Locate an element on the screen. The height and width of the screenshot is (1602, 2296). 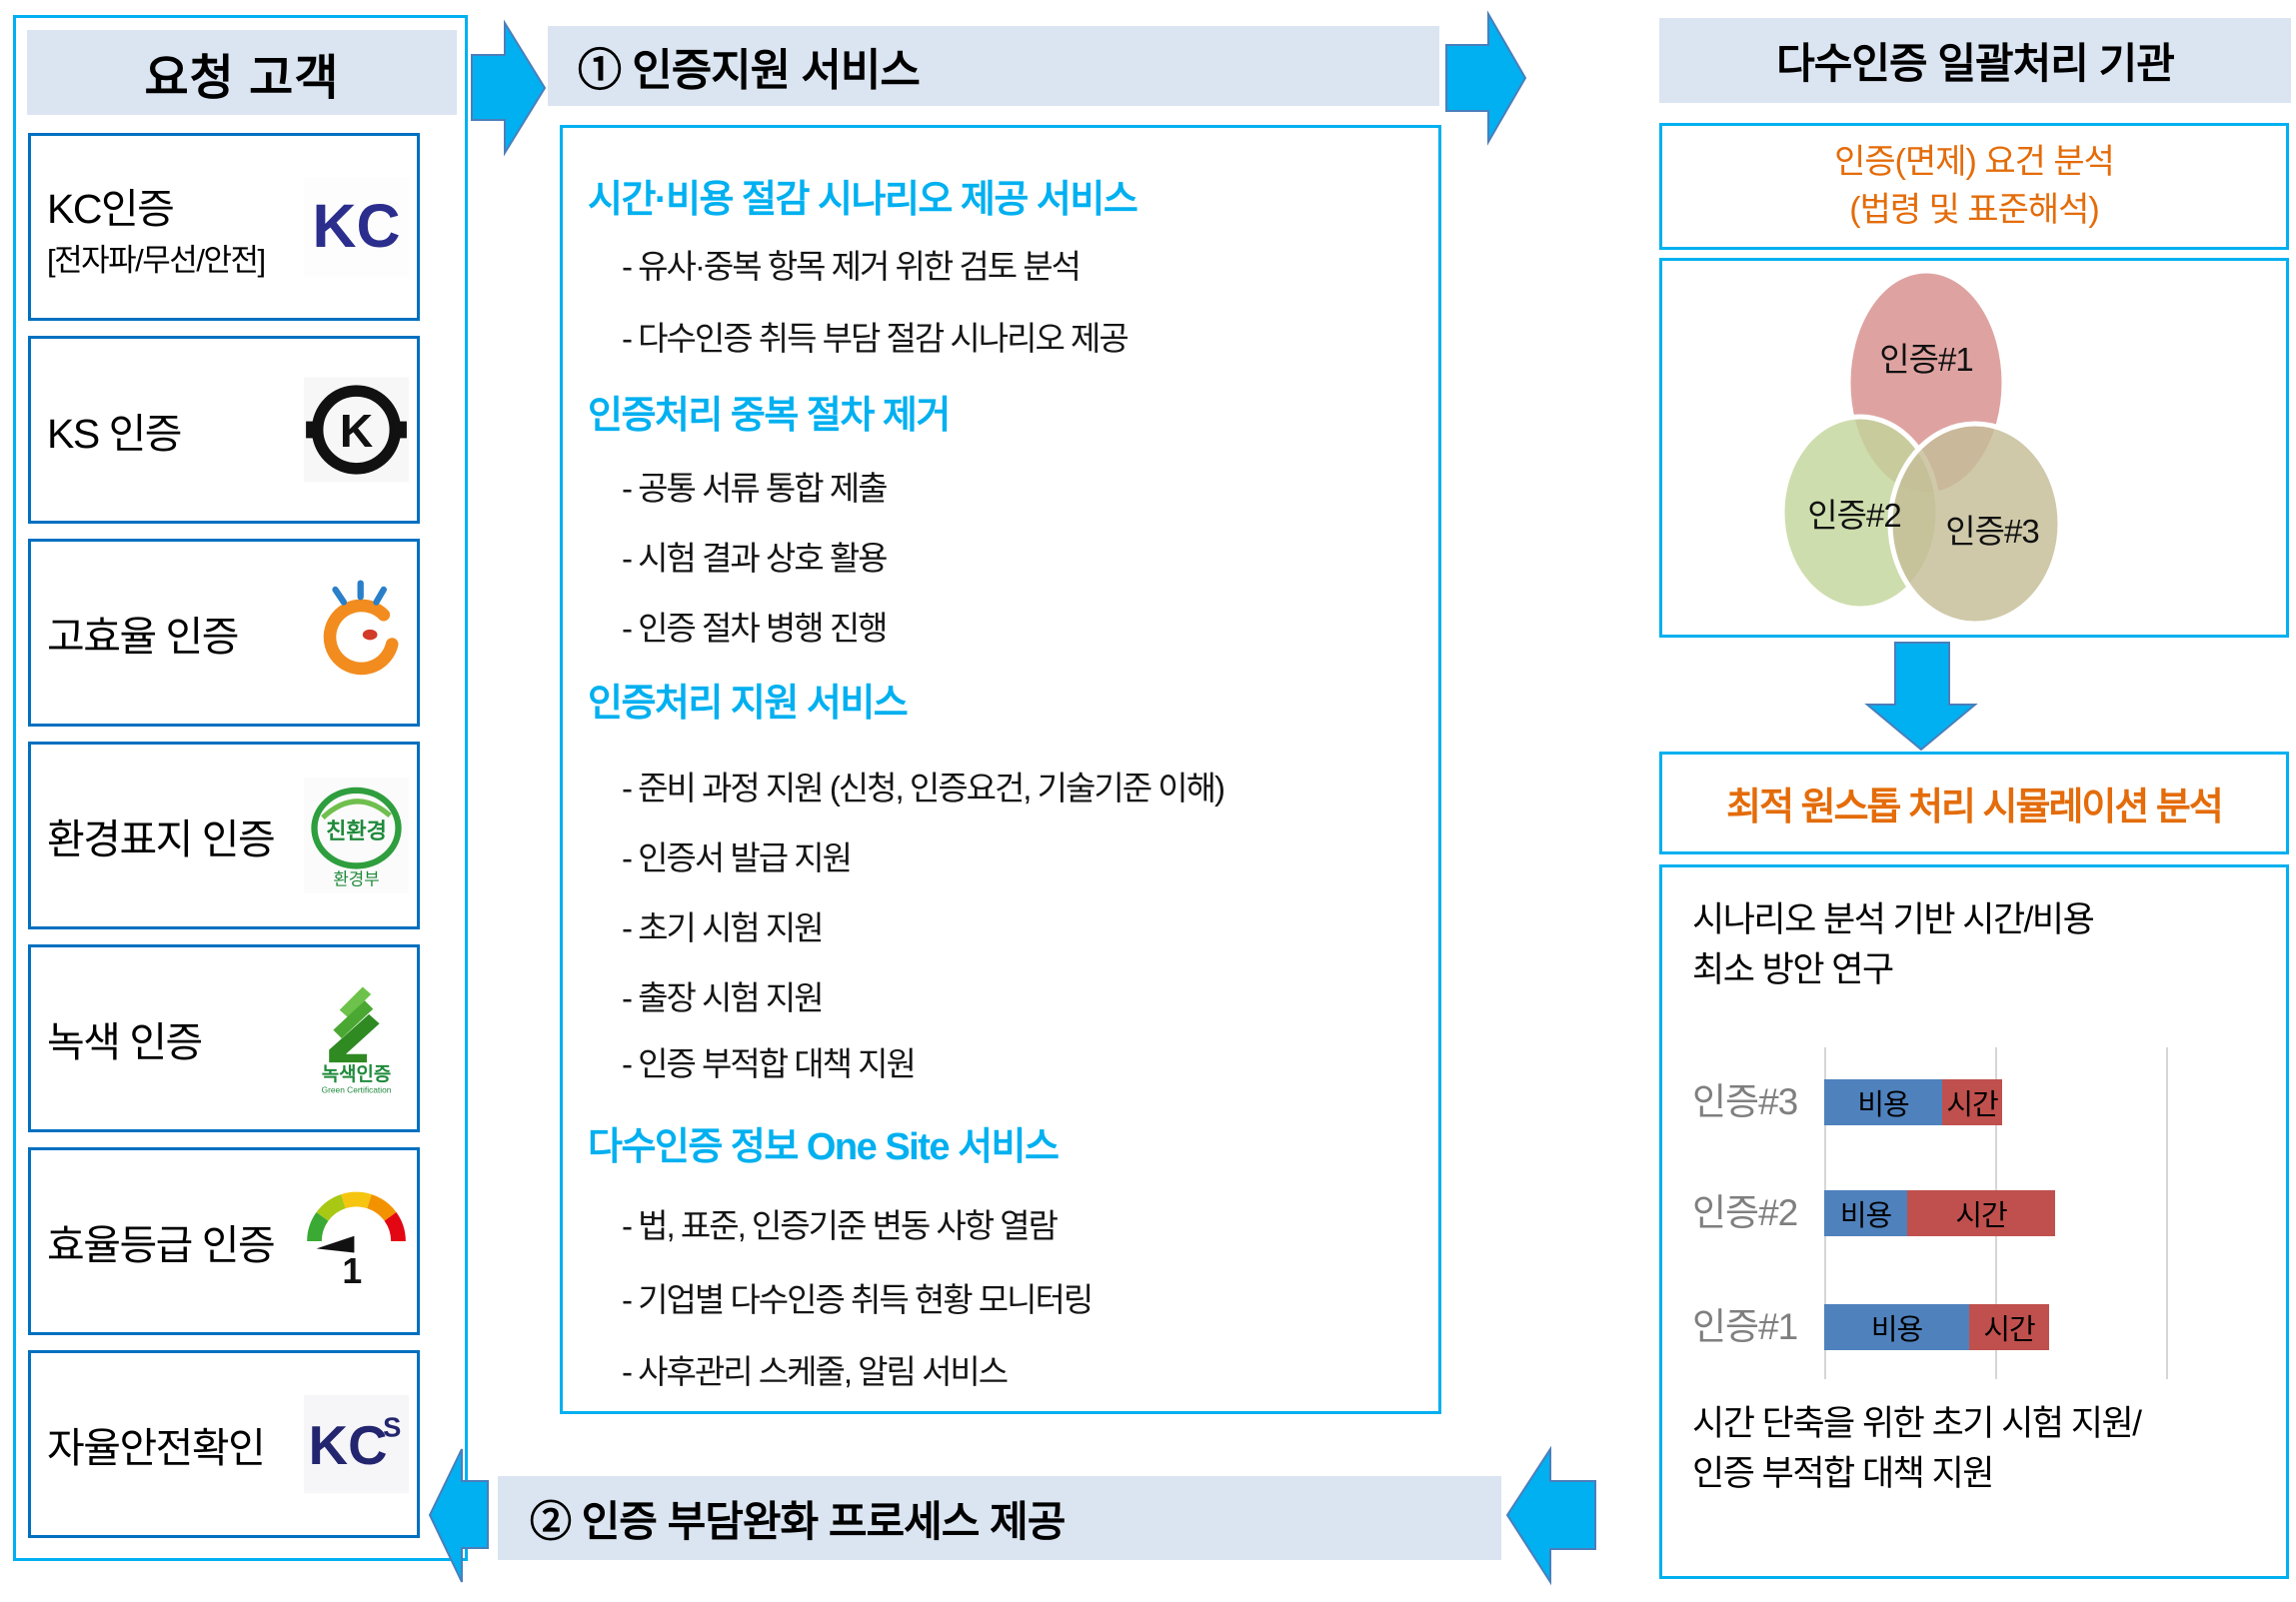
agency-panel-title: 다수인증 일괄처리 기관 is located at coordinates (1975, 60).